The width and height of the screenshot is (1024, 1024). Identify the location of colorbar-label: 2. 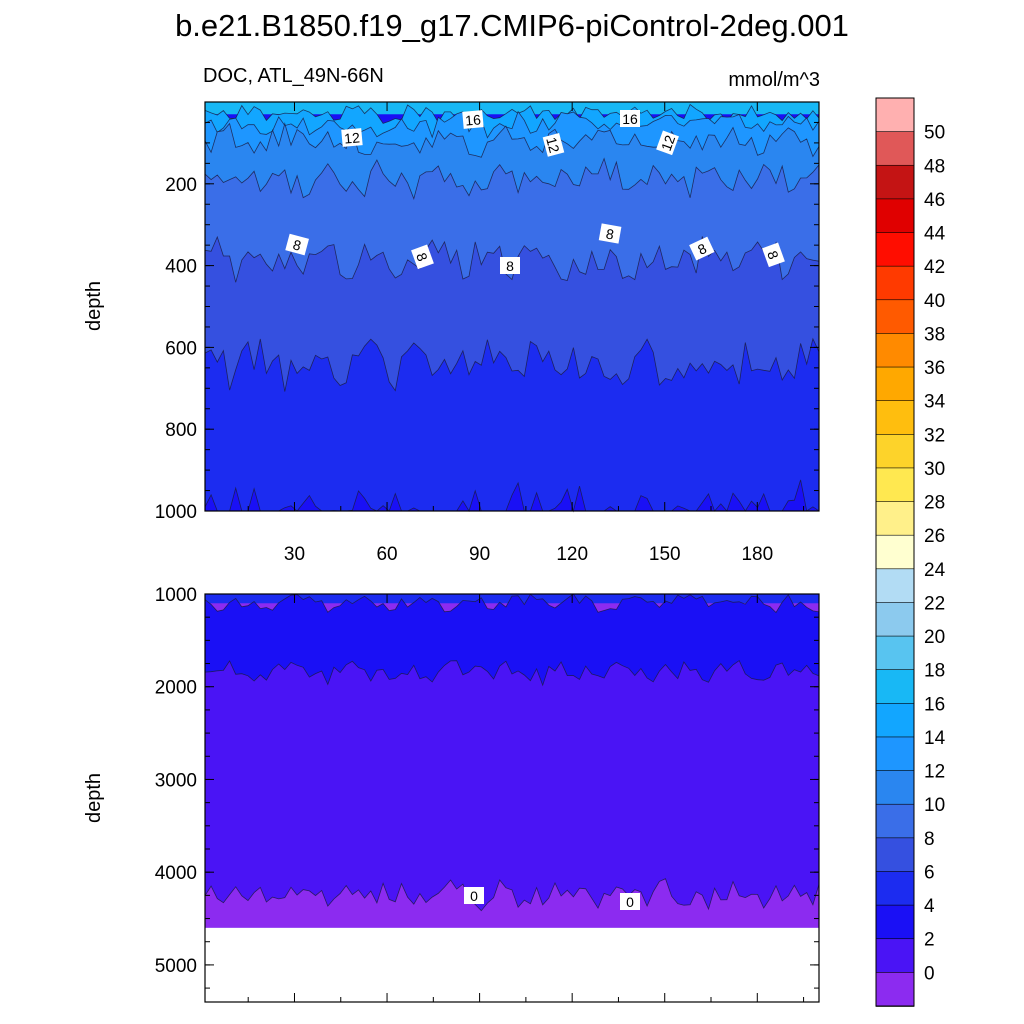
(929, 940).